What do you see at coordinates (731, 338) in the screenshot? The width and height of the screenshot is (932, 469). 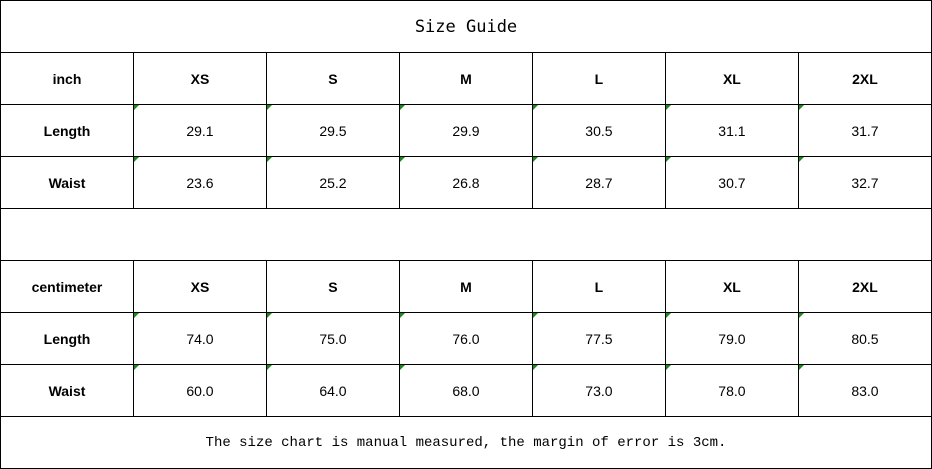 I see `measurement-cell: 79.0` at bounding box center [731, 338].